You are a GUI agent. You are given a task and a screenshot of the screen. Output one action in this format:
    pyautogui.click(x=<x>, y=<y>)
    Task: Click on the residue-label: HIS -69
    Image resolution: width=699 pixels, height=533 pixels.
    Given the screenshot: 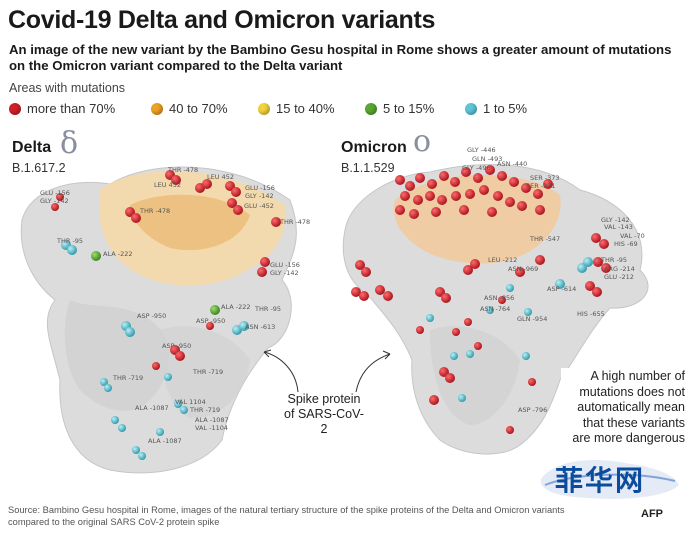 What is the action you would take?
    pyautogui.click(x=626, y=244)
    